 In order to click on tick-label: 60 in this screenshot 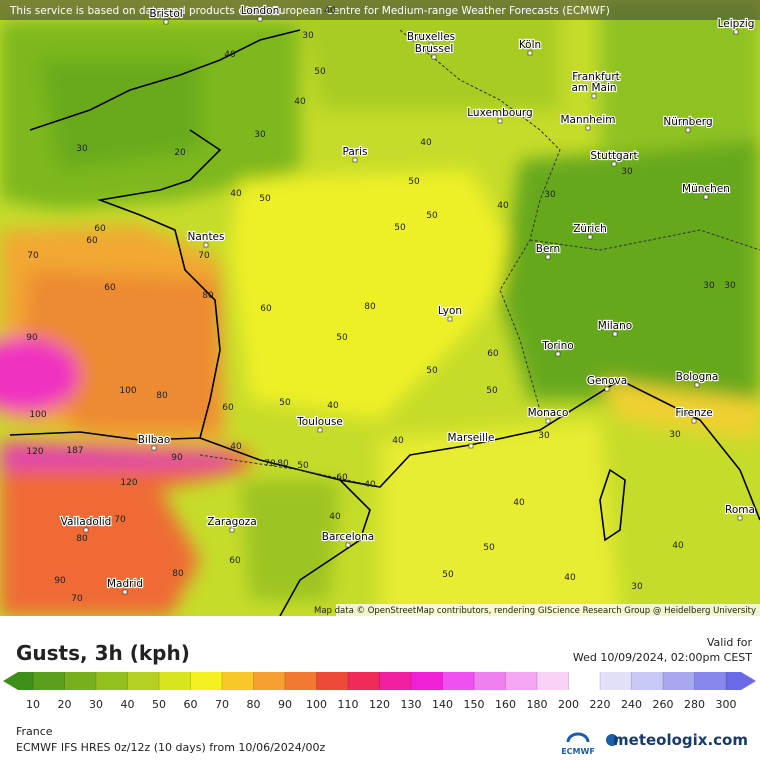, I will do `click(191, 704)`.